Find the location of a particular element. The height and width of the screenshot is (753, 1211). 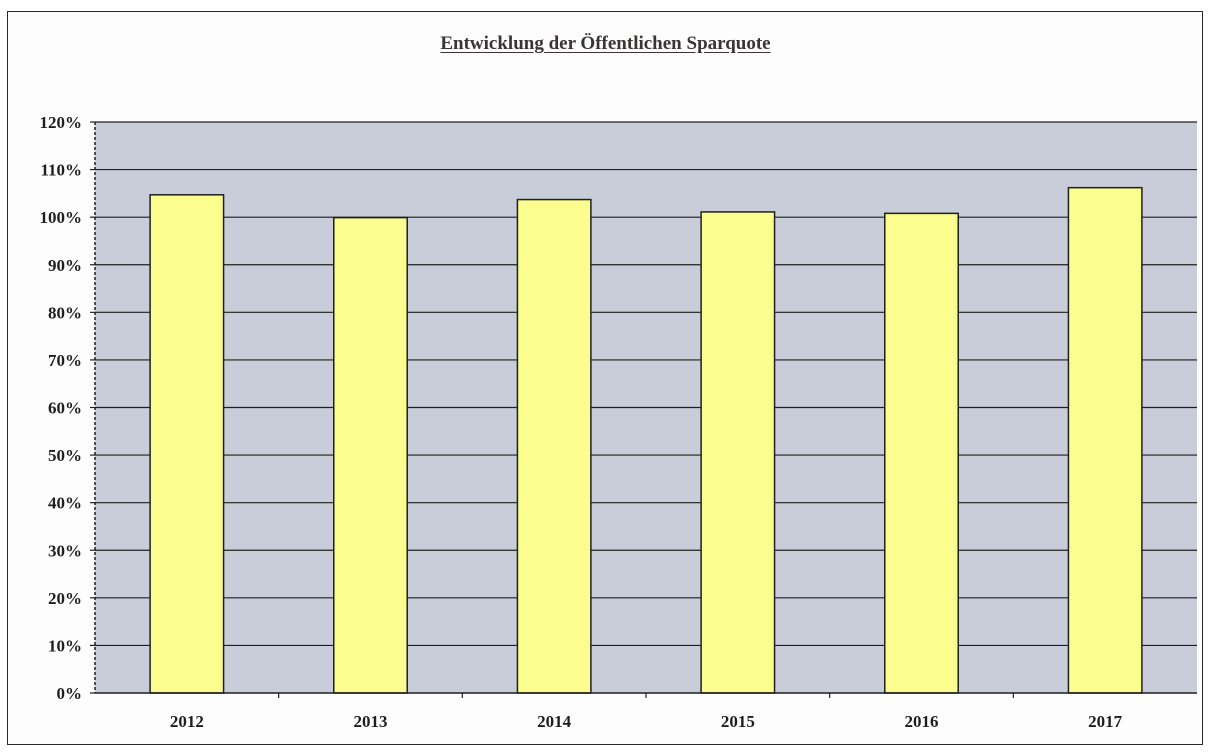

y-tick-label: 110% is located at coordinates (61, 170).